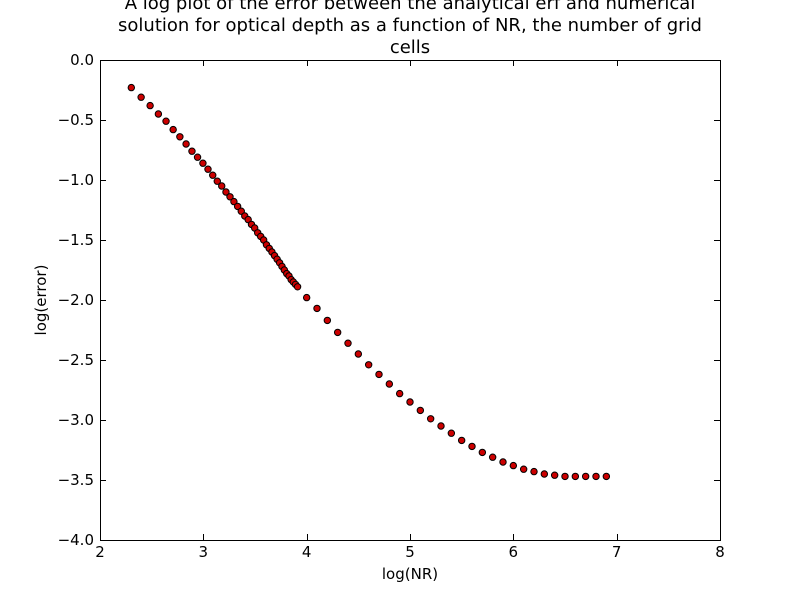 The width and height of the screenshot is (800, 600). Describe the element at coordinates (41, 300) in the screenshot. I see `y-axis-label: log(error)` at that location.